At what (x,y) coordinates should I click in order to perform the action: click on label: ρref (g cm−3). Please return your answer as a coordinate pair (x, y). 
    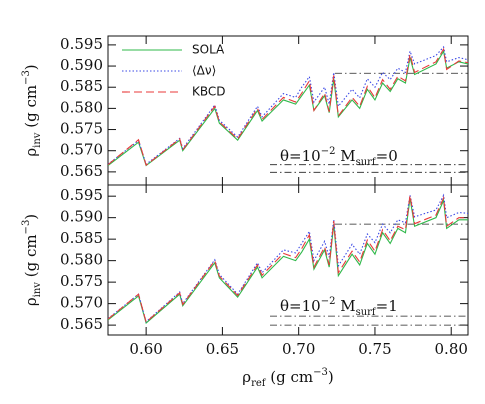
    Looking at the image, I should click on (287, 378).